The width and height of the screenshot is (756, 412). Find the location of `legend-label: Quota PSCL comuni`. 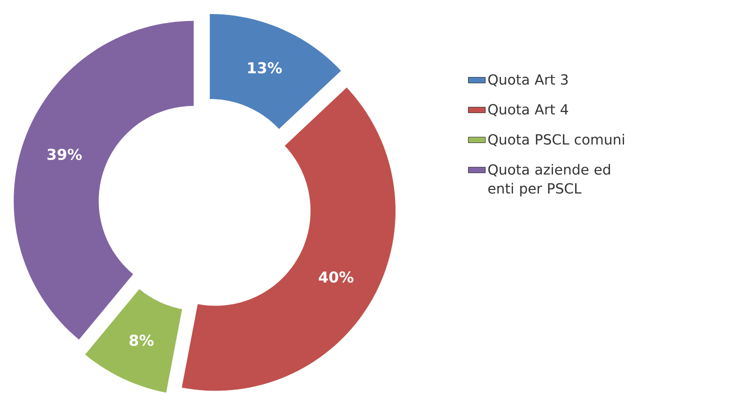

legend-label: Quota PSCL comuni is located at coordinates (556, 140).